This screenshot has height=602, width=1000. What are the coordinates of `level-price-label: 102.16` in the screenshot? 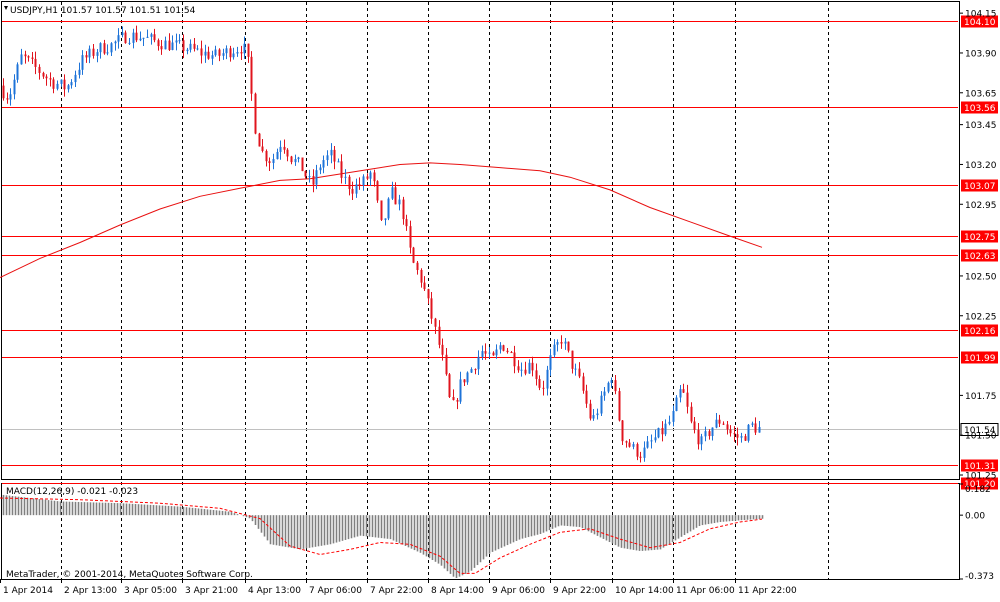 It's located at (980, 332).